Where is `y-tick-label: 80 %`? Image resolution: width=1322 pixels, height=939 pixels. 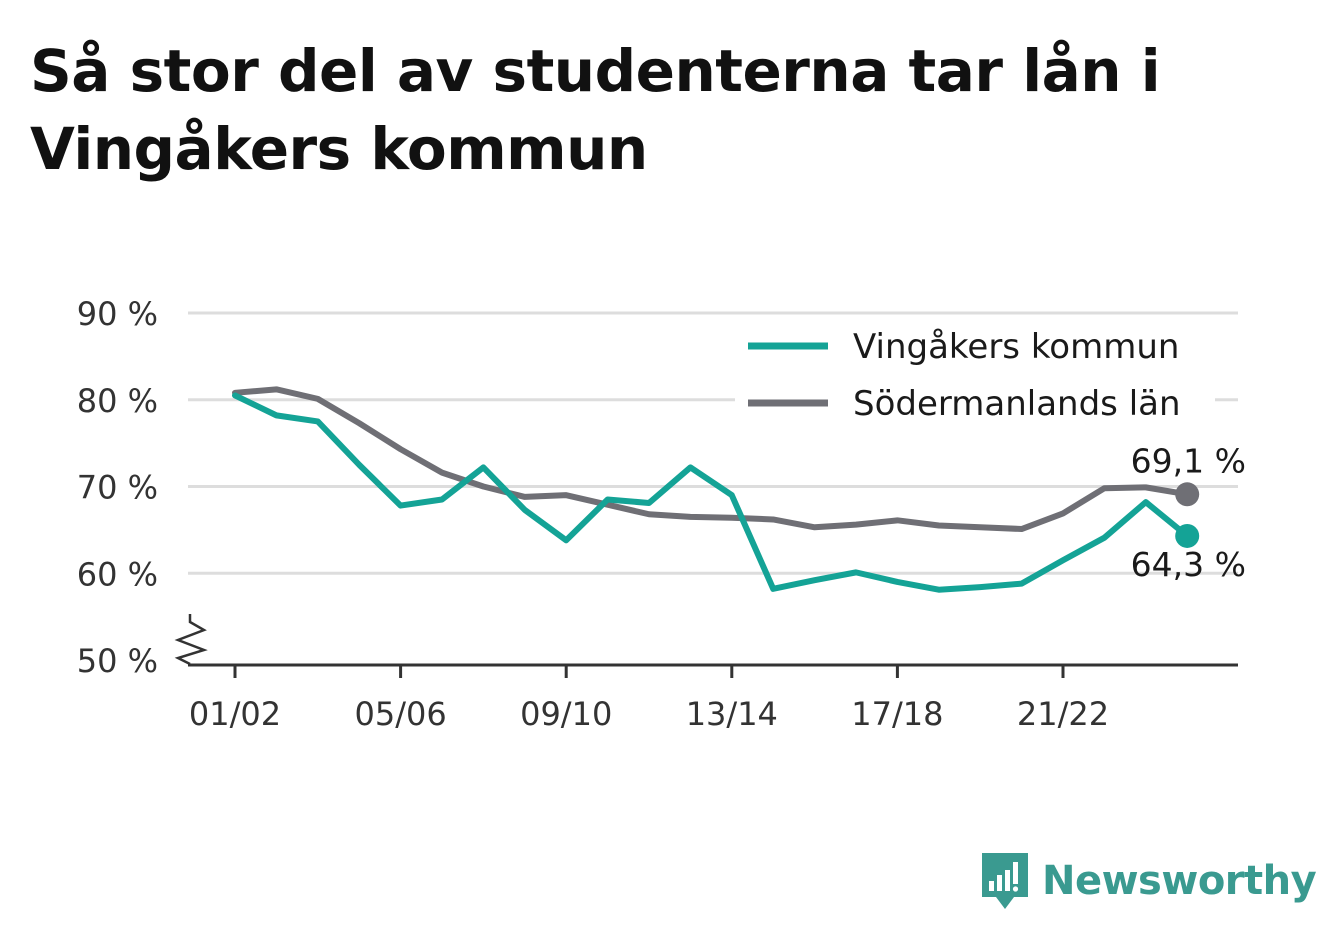
y-tick-label: 80 % is located at coordinates (117, 401).